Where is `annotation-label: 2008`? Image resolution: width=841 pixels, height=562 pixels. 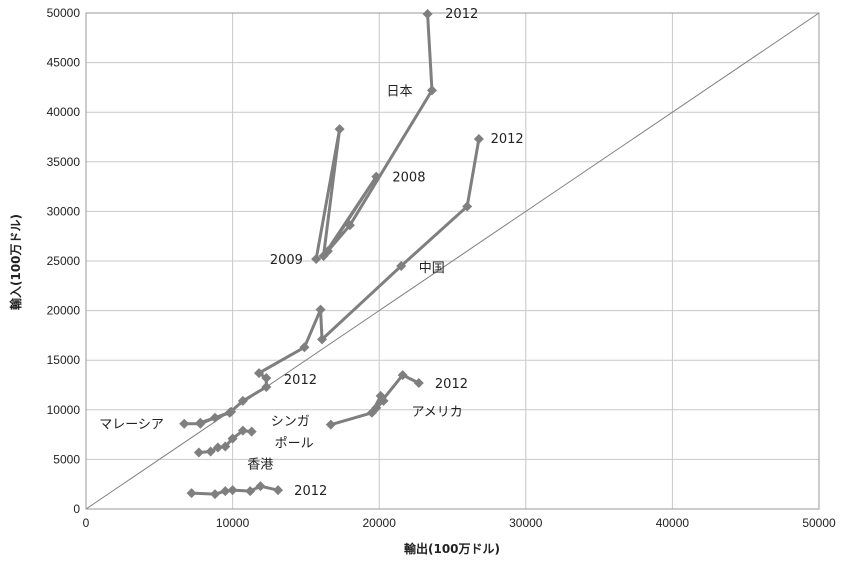 annotation-label: 2008 is located at coordinates (408, 178).